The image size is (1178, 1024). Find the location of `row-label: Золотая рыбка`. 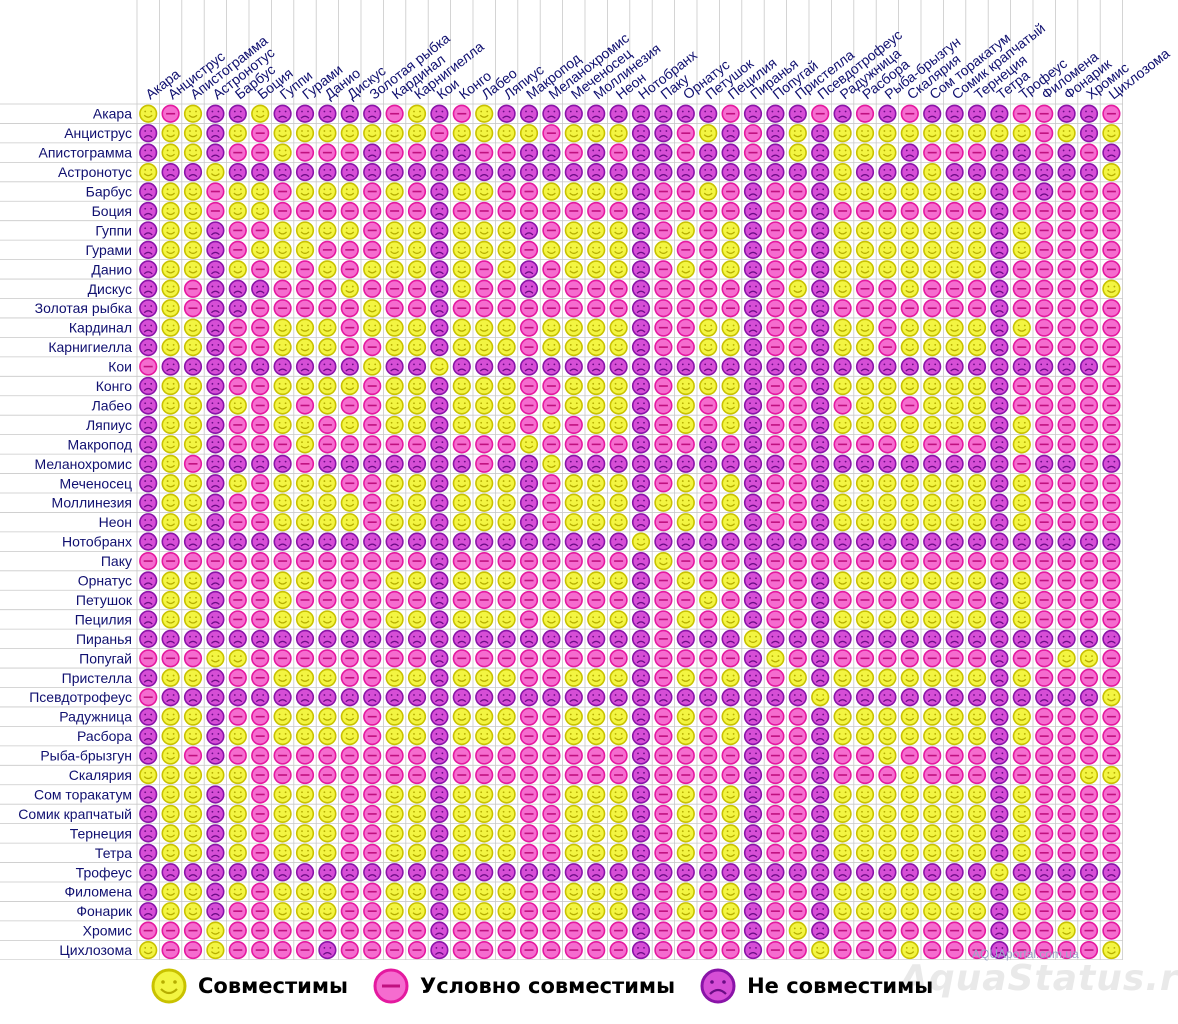

row-label: Золотая рыбка is located at coordinates (84, 308).